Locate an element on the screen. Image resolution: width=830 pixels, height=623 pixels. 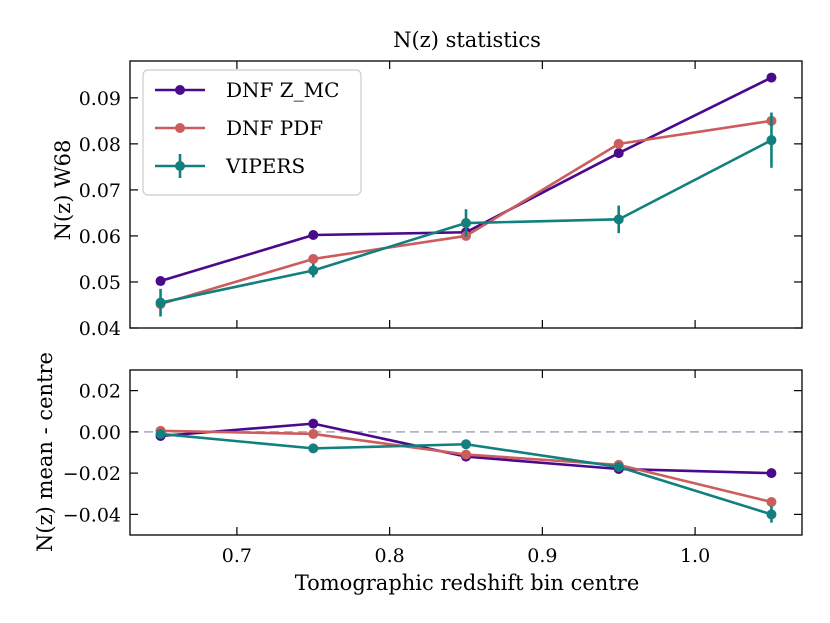
top-ytick-label-0: 0.04 is located at coordinates (100, 329).